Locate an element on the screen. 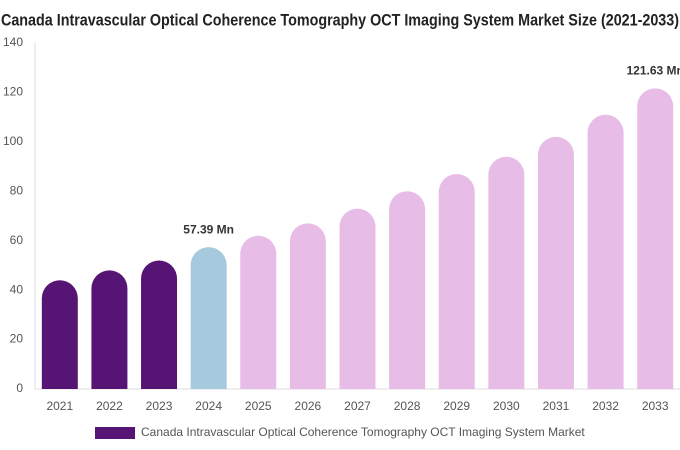 Image resolution: width=680 pixels, height=450 pixels. y-tick-label: 20 is located at coordinates (17, 339).